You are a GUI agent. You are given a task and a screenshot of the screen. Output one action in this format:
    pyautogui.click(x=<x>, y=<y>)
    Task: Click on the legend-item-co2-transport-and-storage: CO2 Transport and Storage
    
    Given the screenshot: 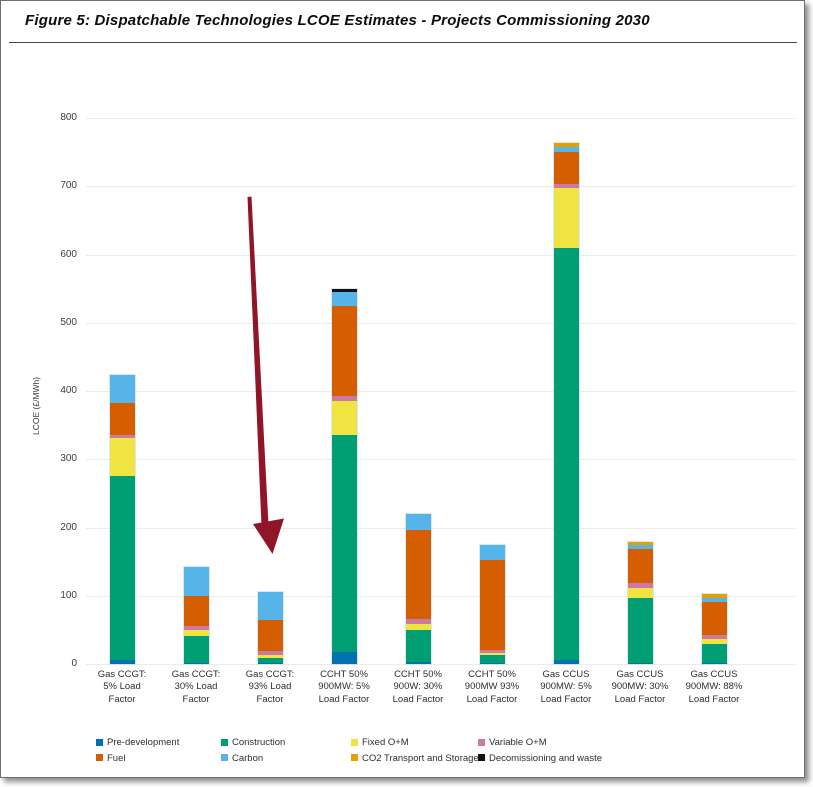 What is the action you would take?
    pyautogui.click(x=415, y=758)
    